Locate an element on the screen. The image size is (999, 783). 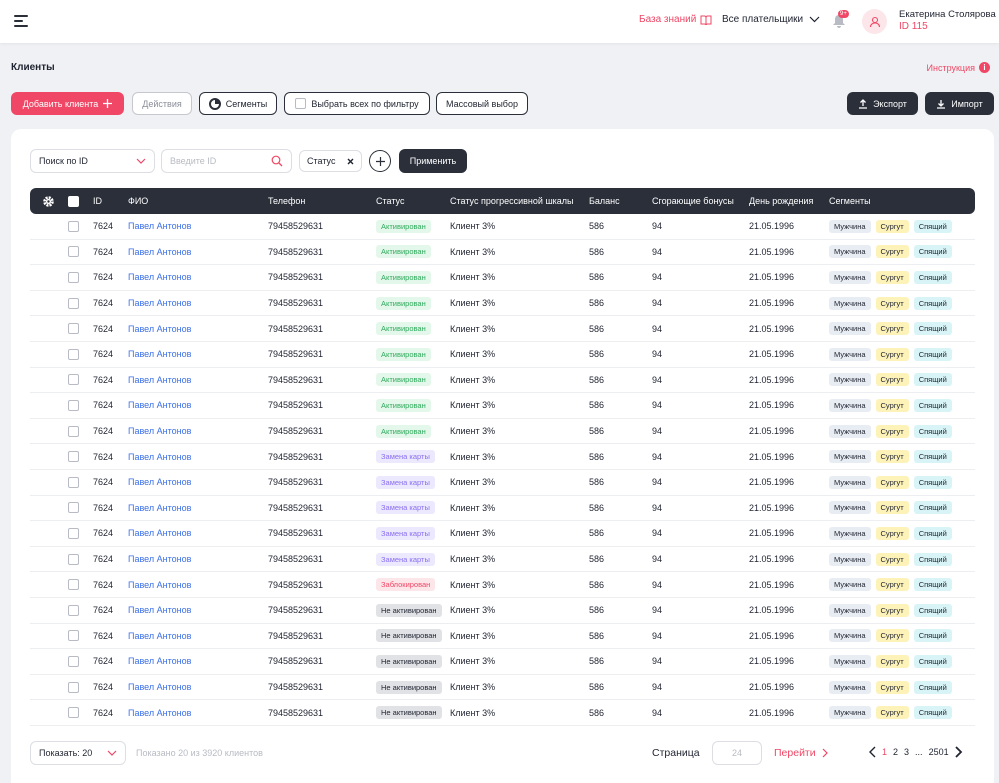
user-info: Екатерина Столярова ID 115 is located at coordinates (947, 21).